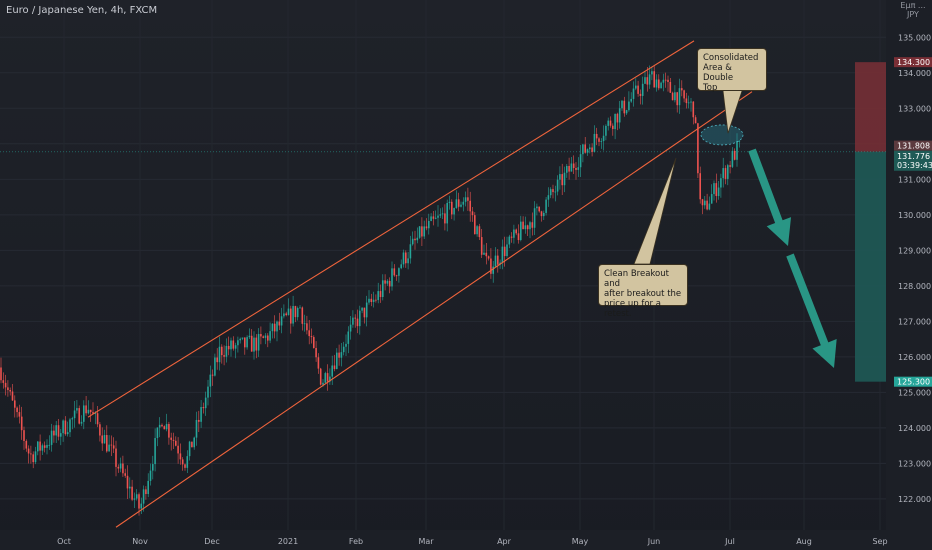  What do you see at coordinates (870, 107) in the screenshot?
I see `stop-loss-zone` at bounding box center [870, 107].